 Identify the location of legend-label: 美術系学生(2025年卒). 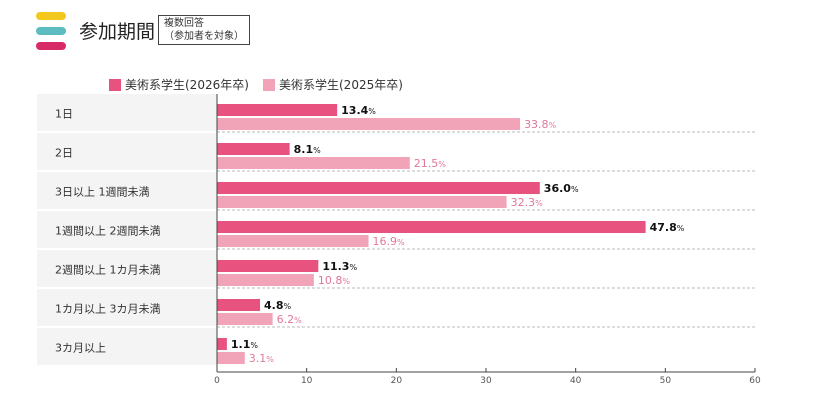
(341, 85).